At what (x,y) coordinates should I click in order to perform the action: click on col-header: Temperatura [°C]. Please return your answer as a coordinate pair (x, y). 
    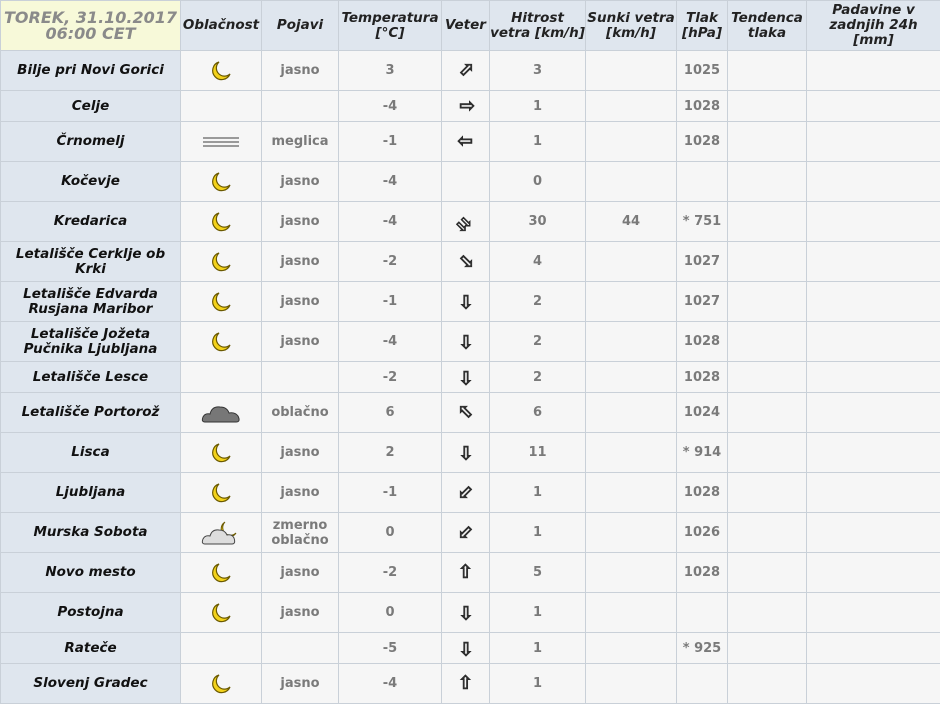
    Looking at the image, I should click on (390, 26).